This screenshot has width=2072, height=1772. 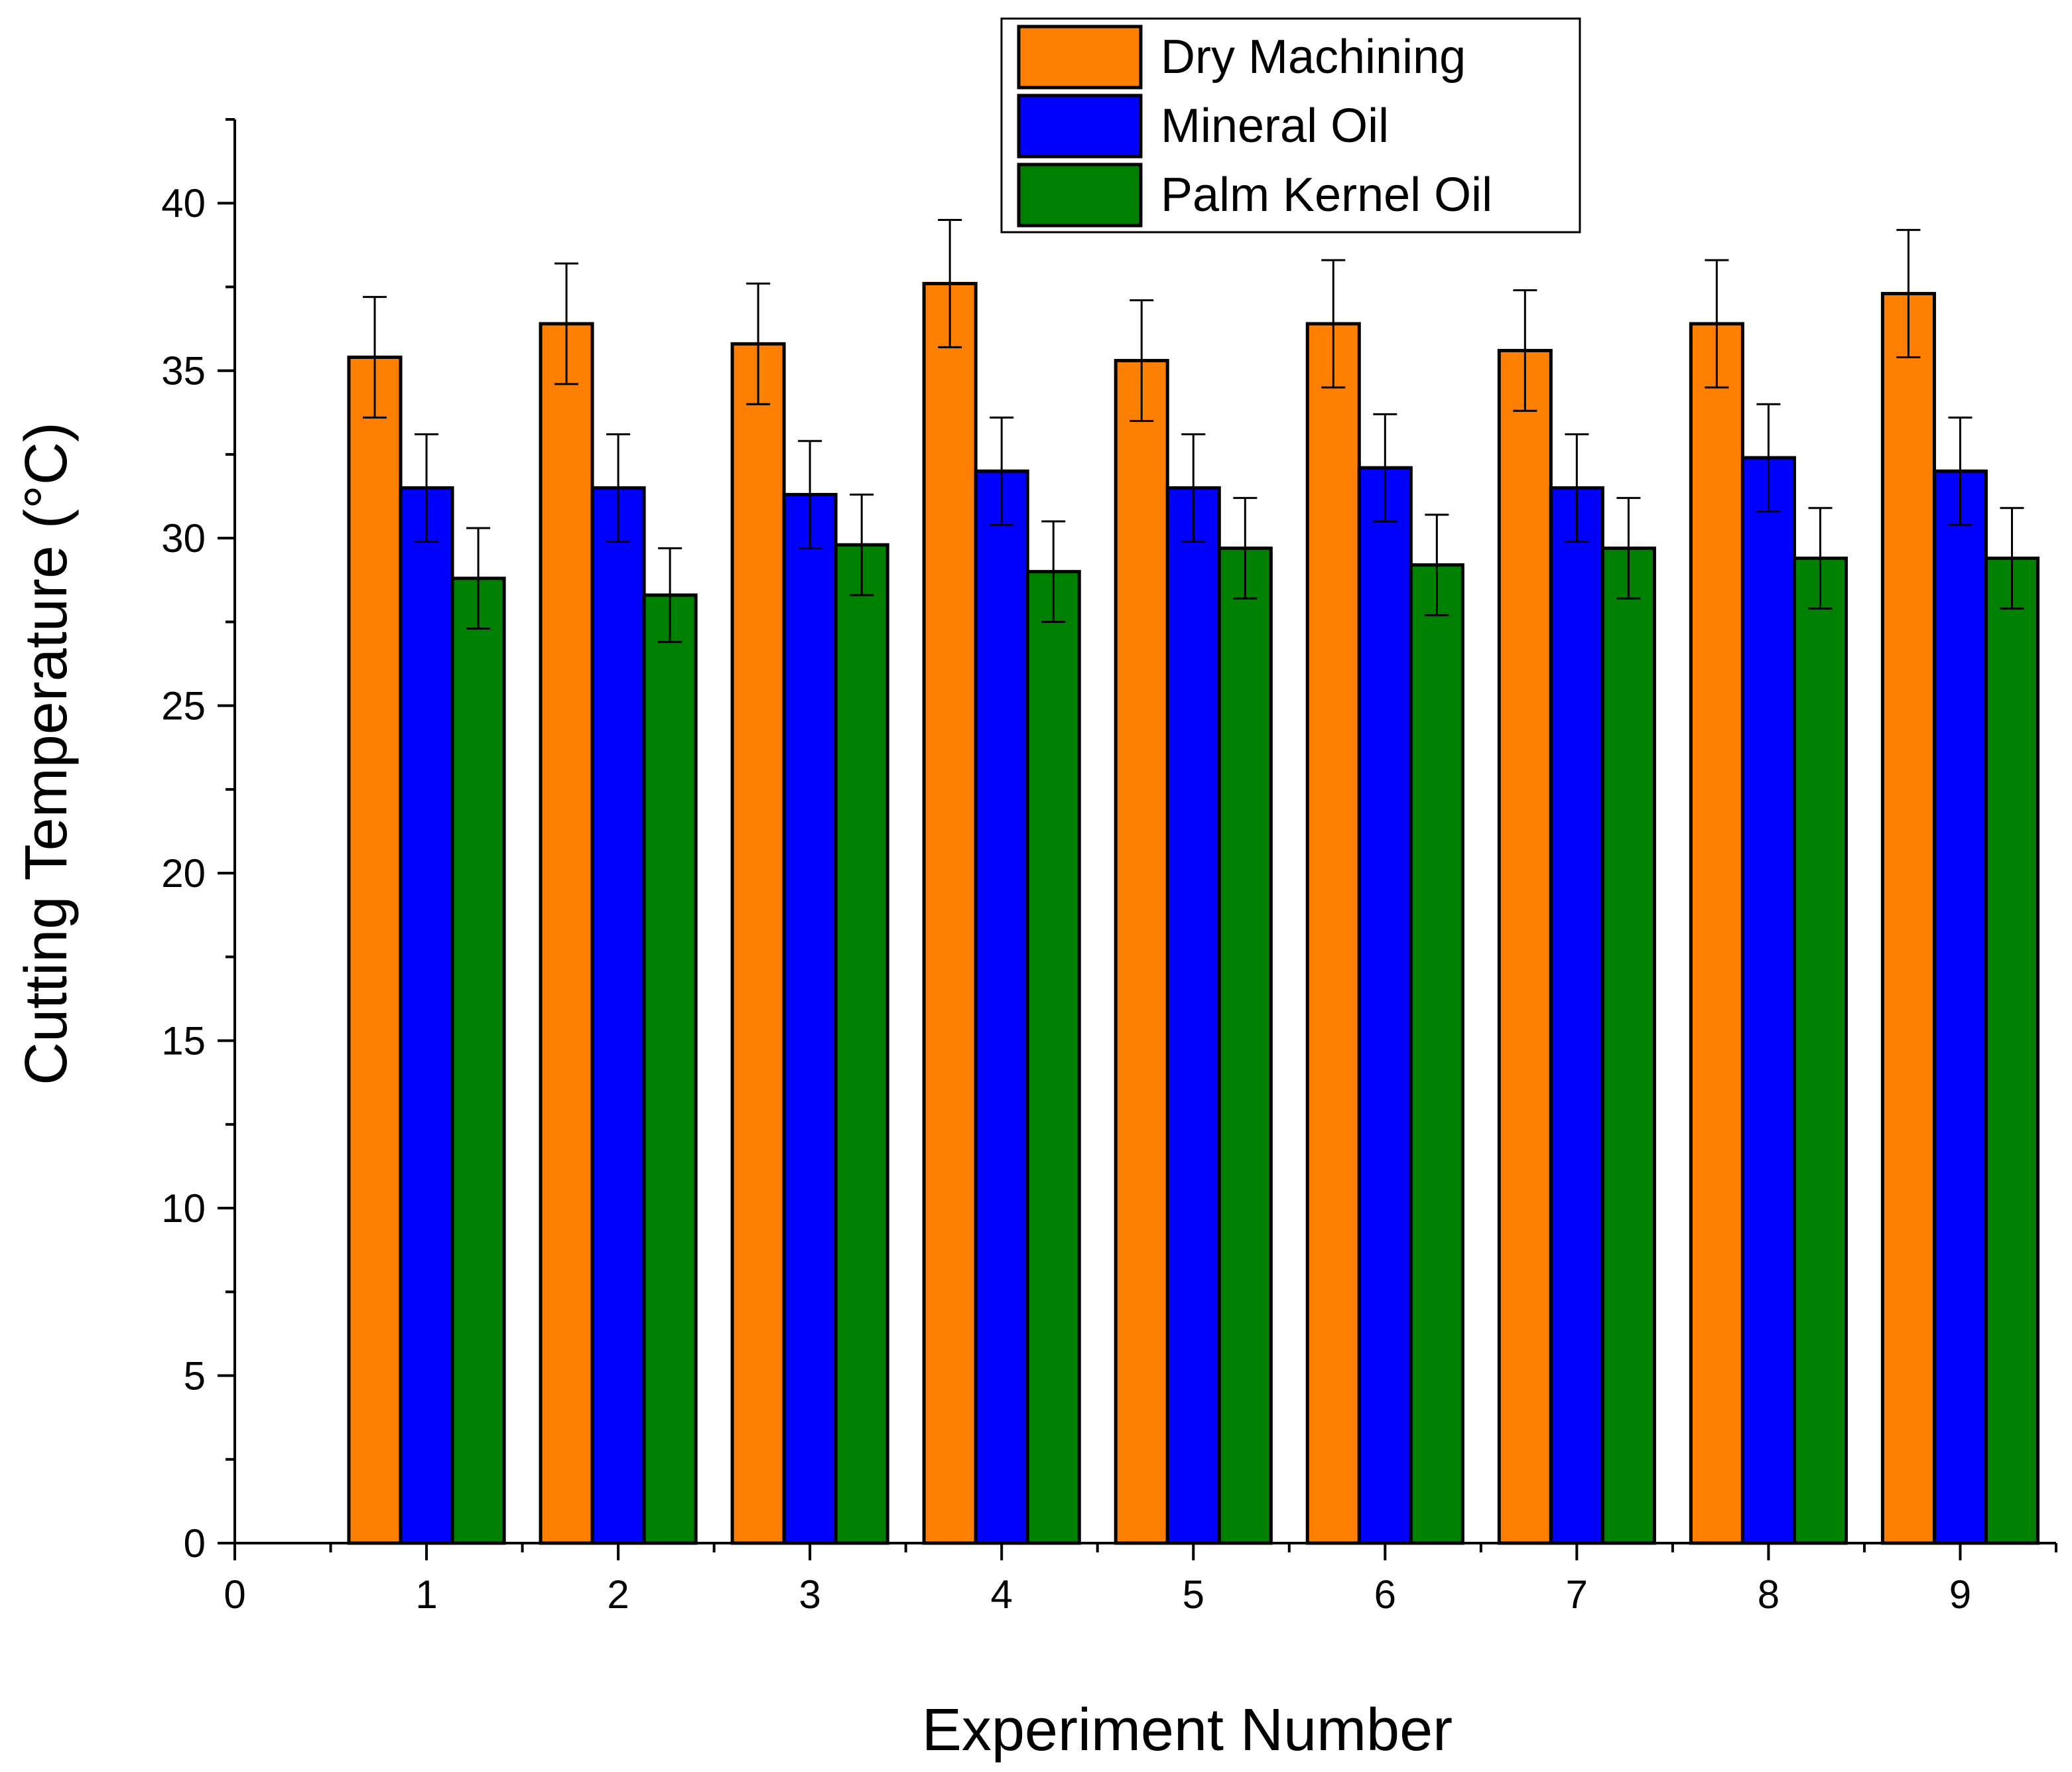 I want to click on x-tick-label: 9, so click(x=1960, y=1594).